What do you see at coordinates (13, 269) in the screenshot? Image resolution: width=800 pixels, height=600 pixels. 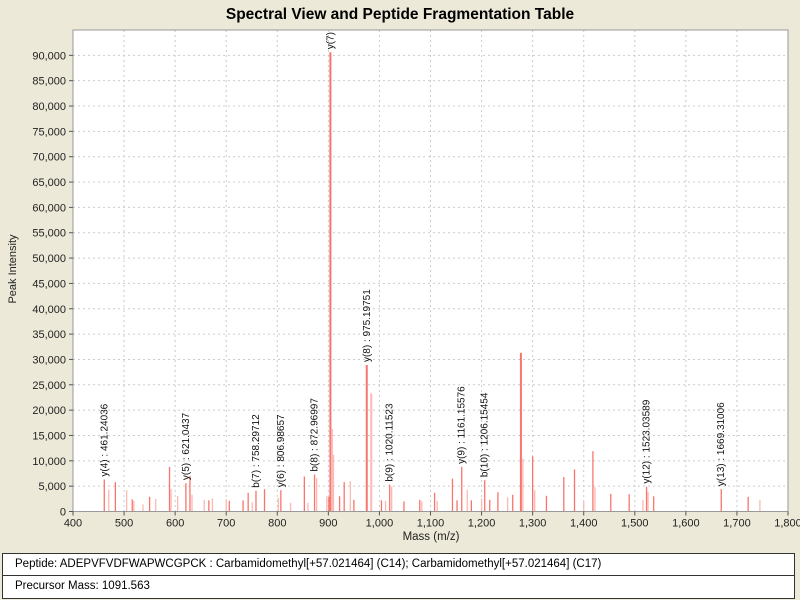 I see `y-axis-label: Peak Intensity` at bounding box center [13, 269].